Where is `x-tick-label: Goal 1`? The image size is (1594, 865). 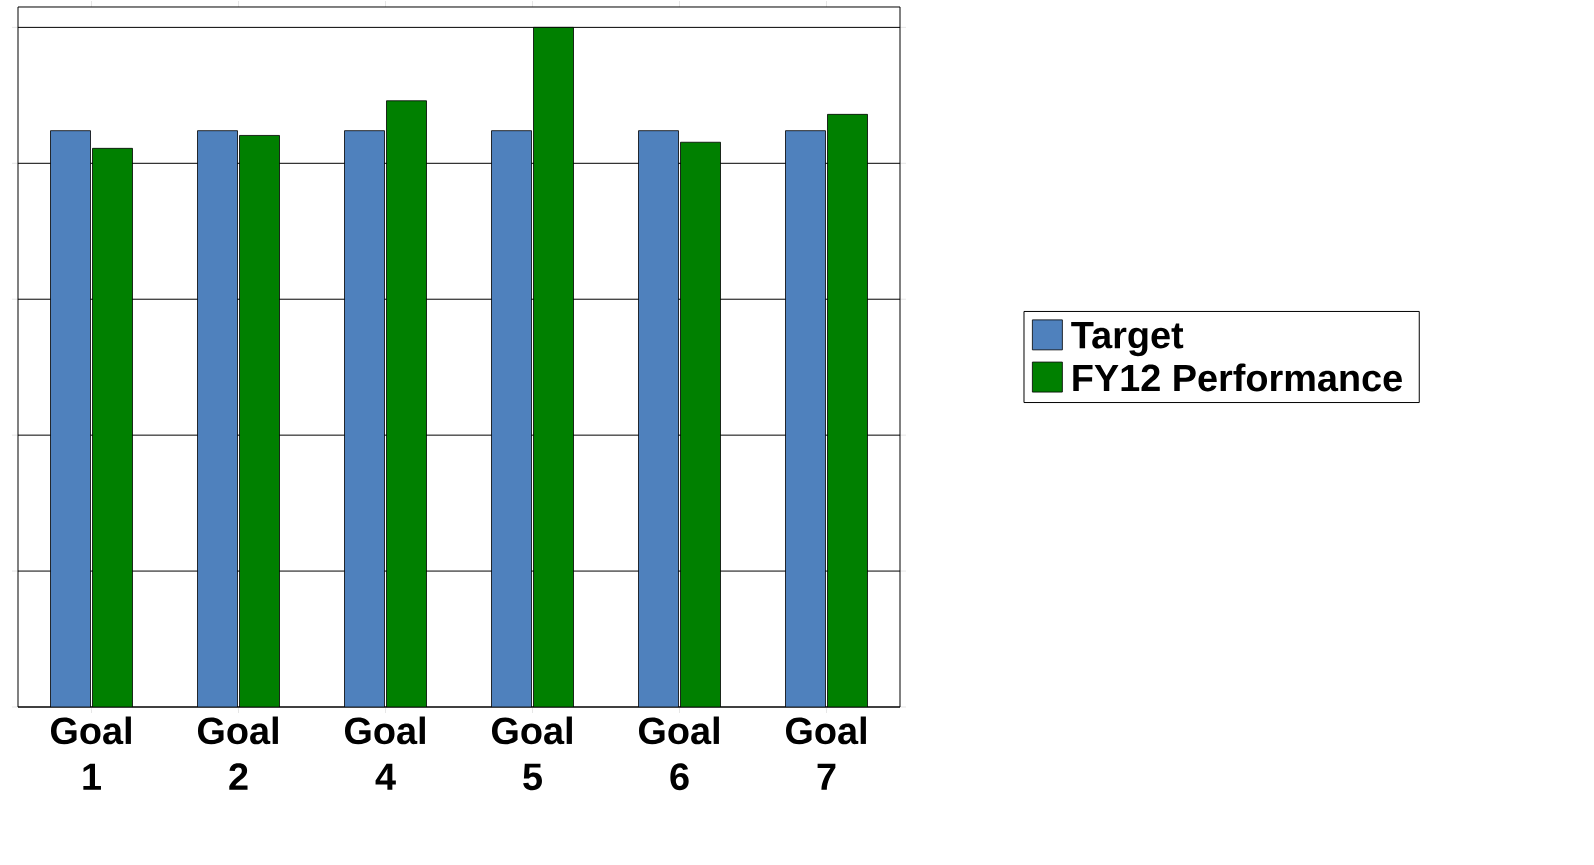
x-tick-label: Goal 1 is located at coordinates (90, 753).